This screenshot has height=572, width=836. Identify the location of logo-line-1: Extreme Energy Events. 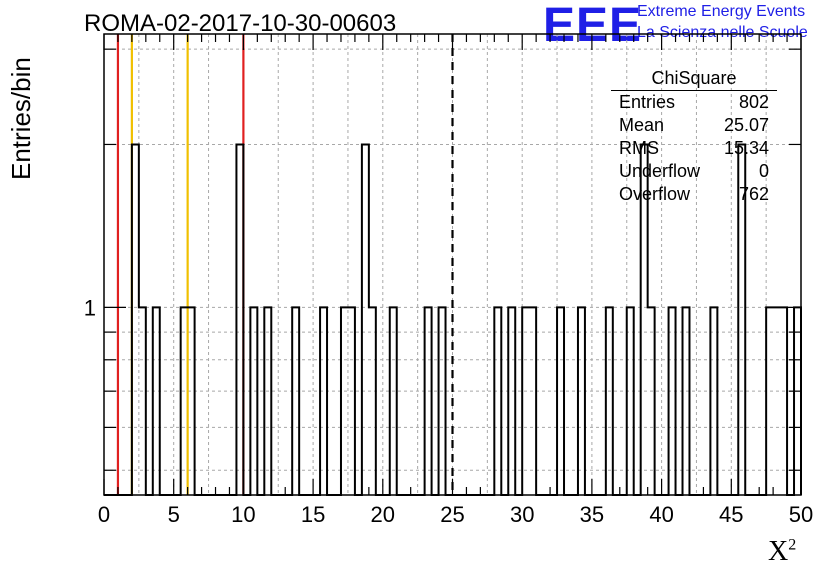
(721, 11).